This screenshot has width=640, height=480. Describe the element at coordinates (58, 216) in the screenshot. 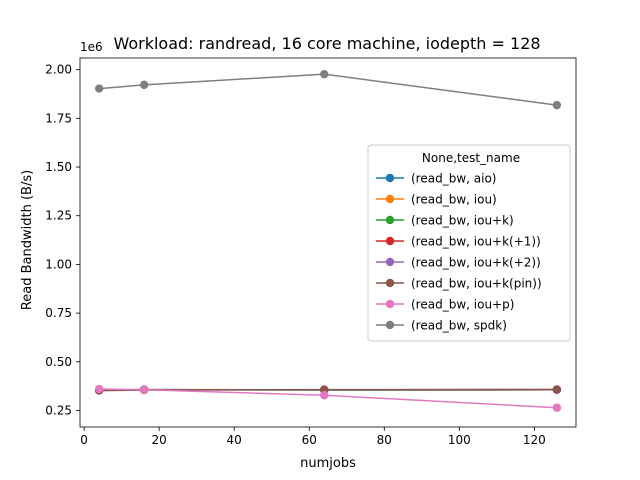

I see `y-tick-label: 1.25` at that location.